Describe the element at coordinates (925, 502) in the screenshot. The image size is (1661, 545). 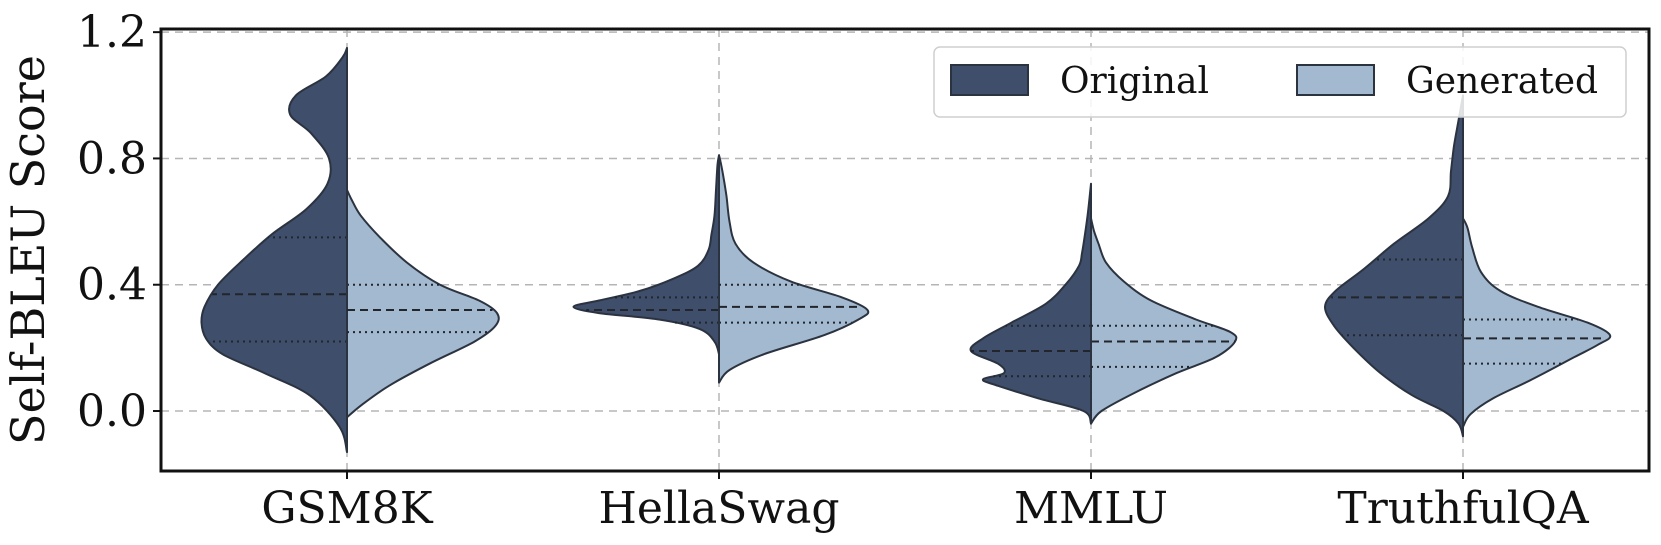
I see `x-axis: GSM8K HellaSwag MMLU TruthfulQA` at that location.